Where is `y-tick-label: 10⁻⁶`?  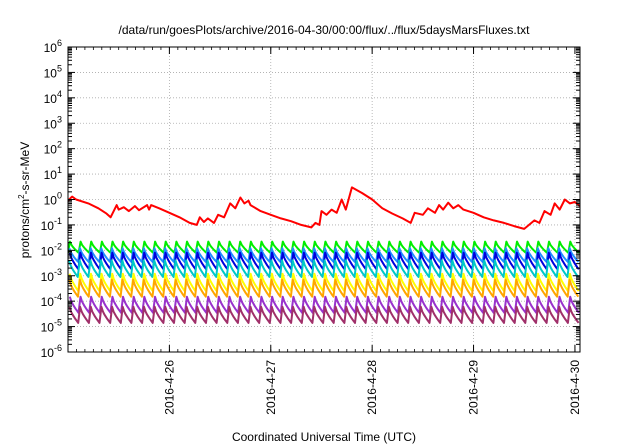 y-tick-label: 10⁻⁶ is located at coordinates (51, 351).